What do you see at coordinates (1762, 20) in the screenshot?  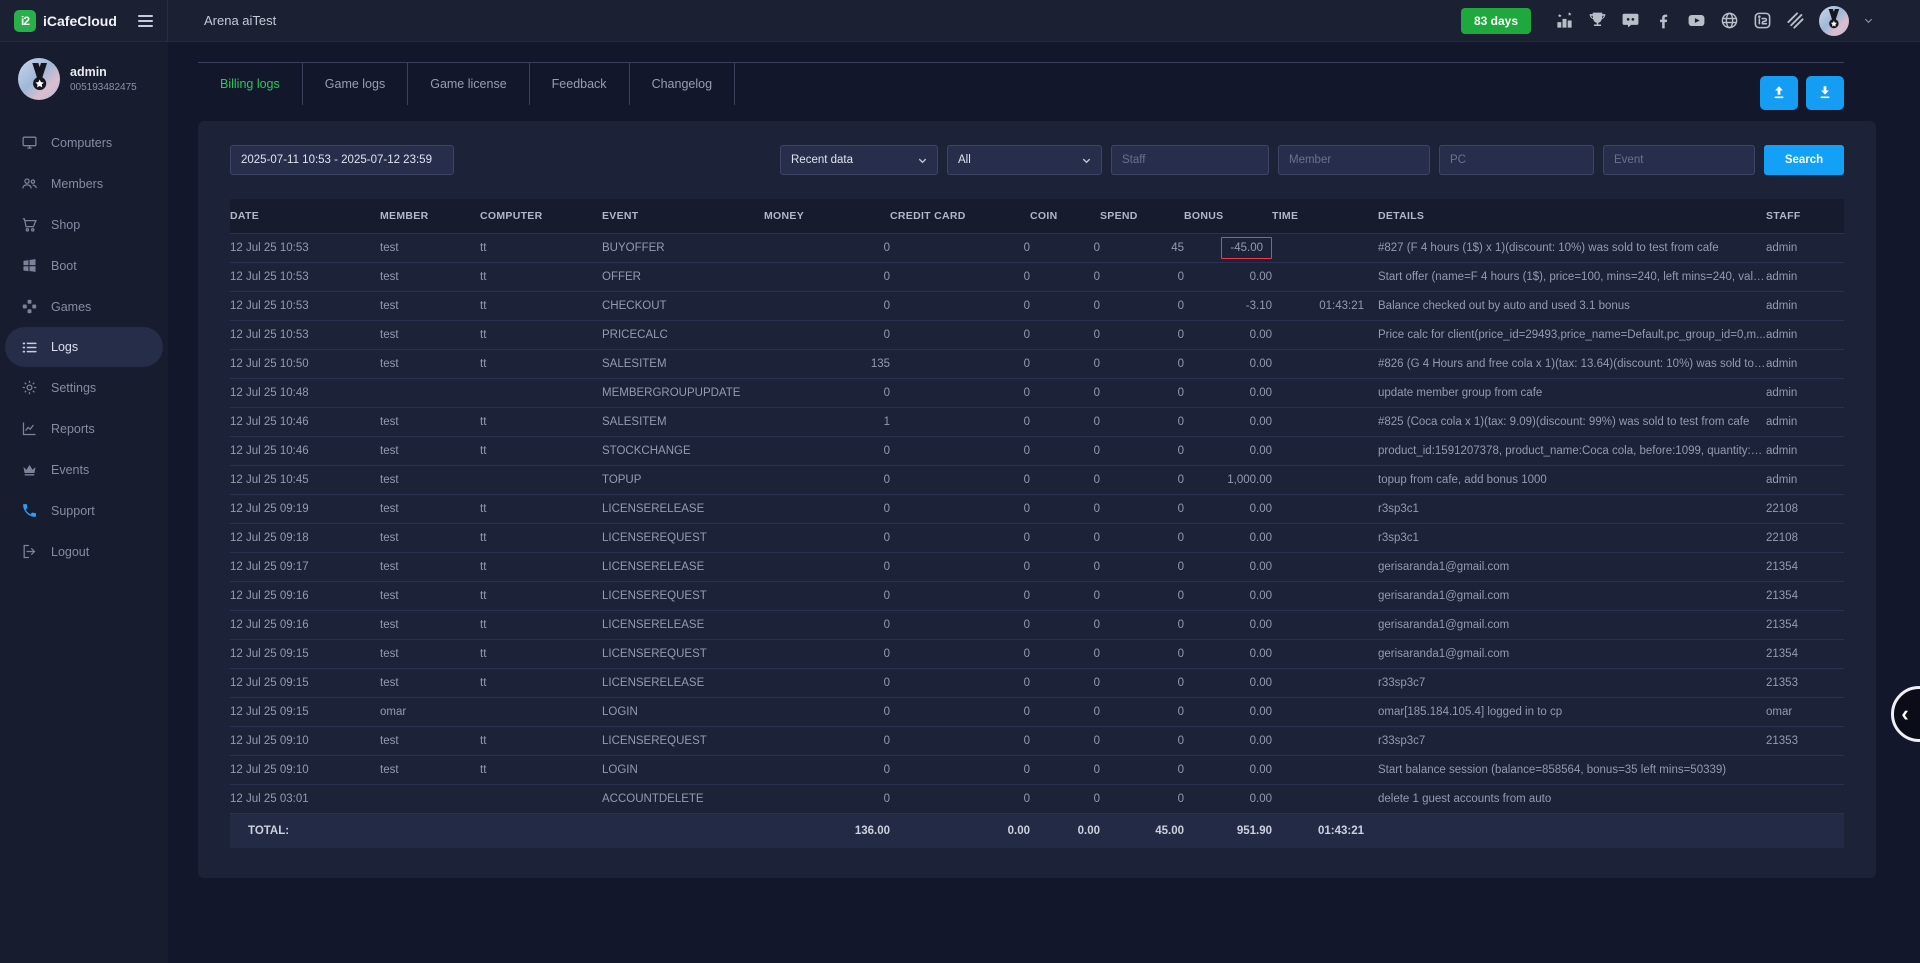 I see `icafecloud-icon` at bounding box center [1762, 20].